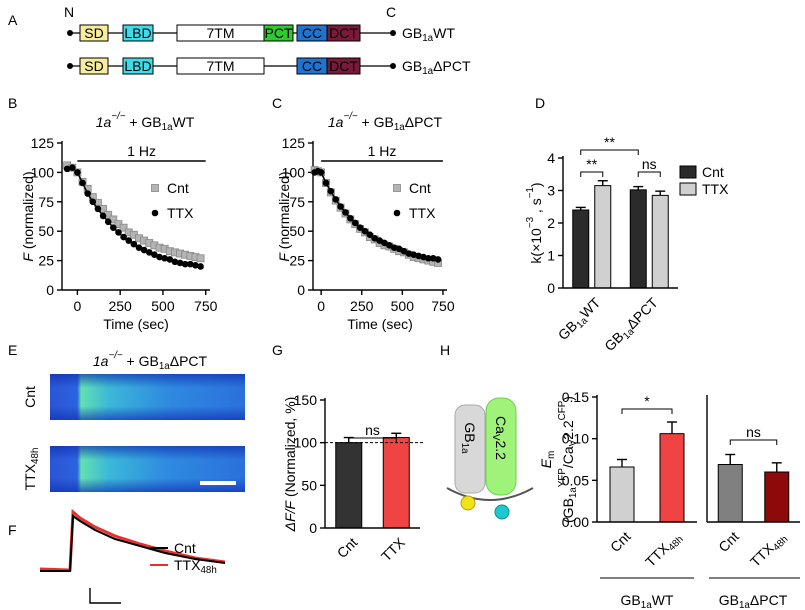  I want to click on annotation: 1 Hz, so click(141, 151).